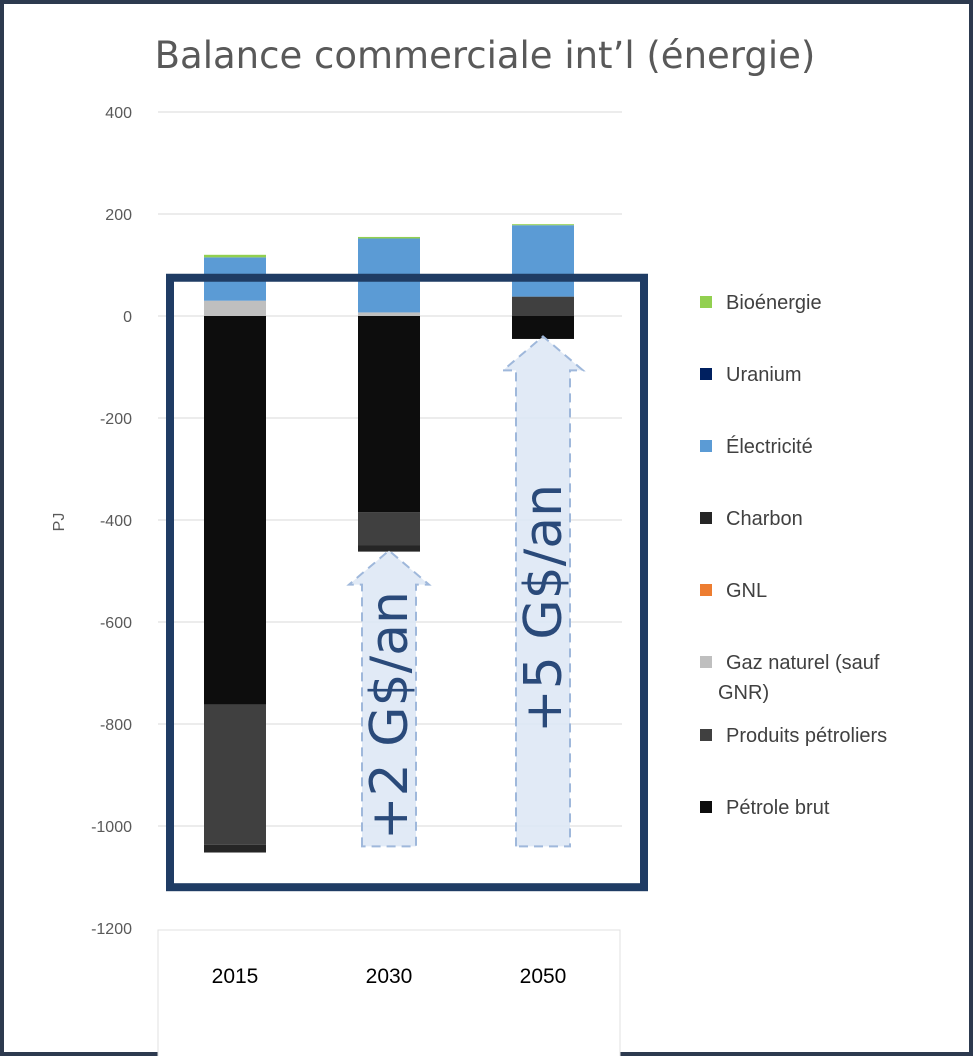 The width and height of the screenshot is (973, 1056). What do you see at coordinates (803, 663) in the screenshot?
I see `legend-label-line: Gaz naturel (sauf` at bounding box center [803, 663].